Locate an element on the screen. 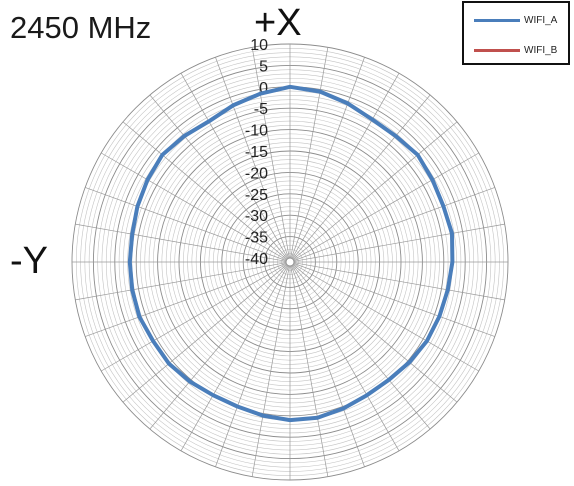 This screenshot has width=574, height=486. radial-tick-label: -15 is located at coordinates (256, 152).